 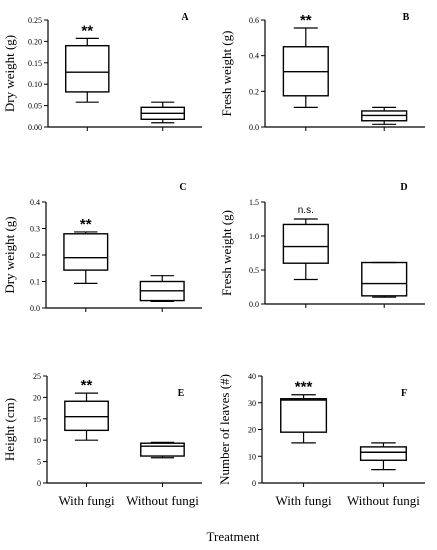 I want to click on x-axis-title: Treatment, so click(x=233, y=536).